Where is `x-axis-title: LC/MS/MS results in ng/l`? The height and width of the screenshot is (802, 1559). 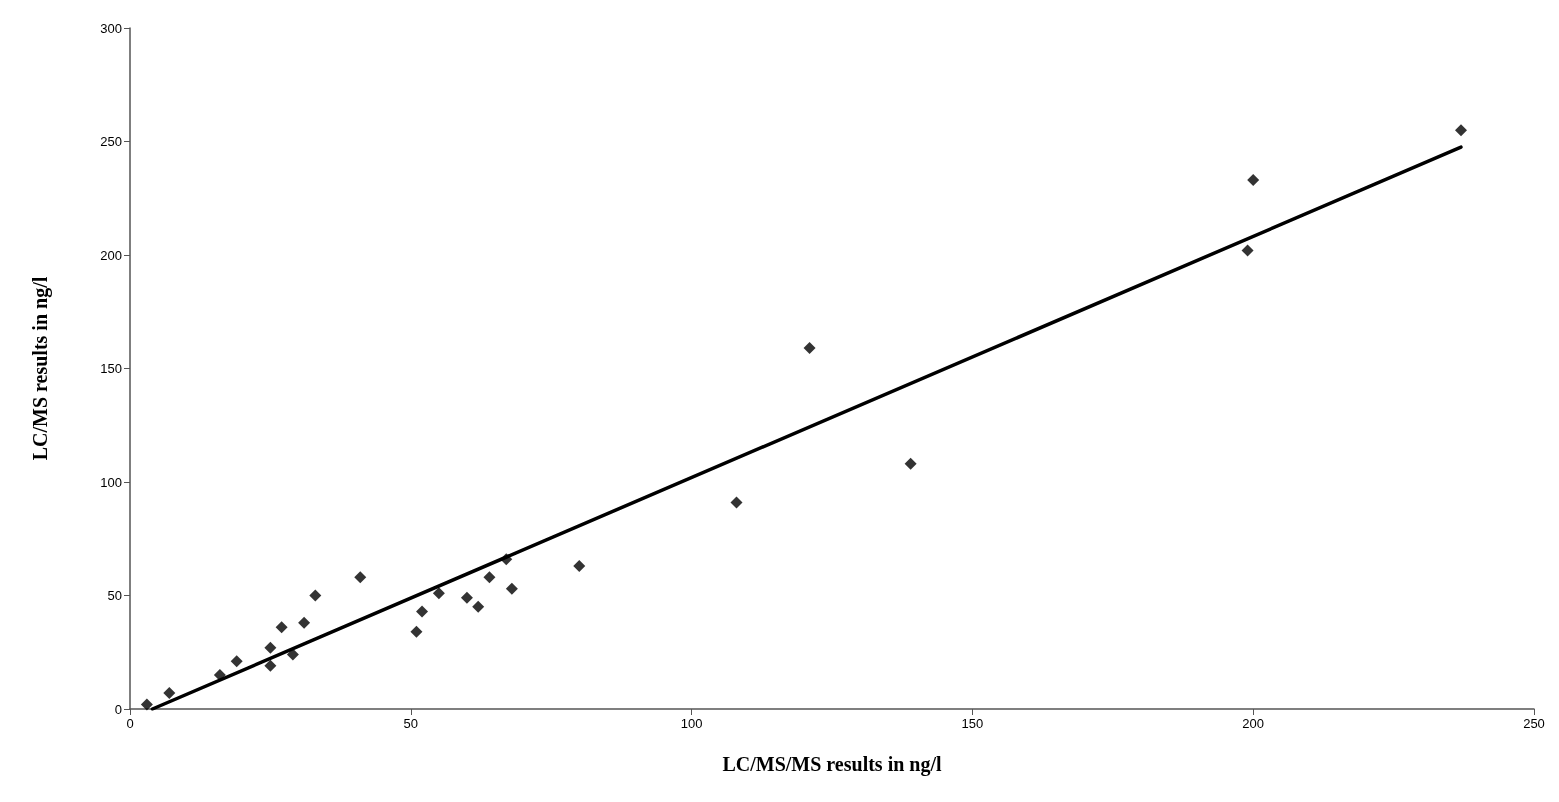
x-axis-title: LC/MS/MS results in ng/l is located at coordinates (832, 764).